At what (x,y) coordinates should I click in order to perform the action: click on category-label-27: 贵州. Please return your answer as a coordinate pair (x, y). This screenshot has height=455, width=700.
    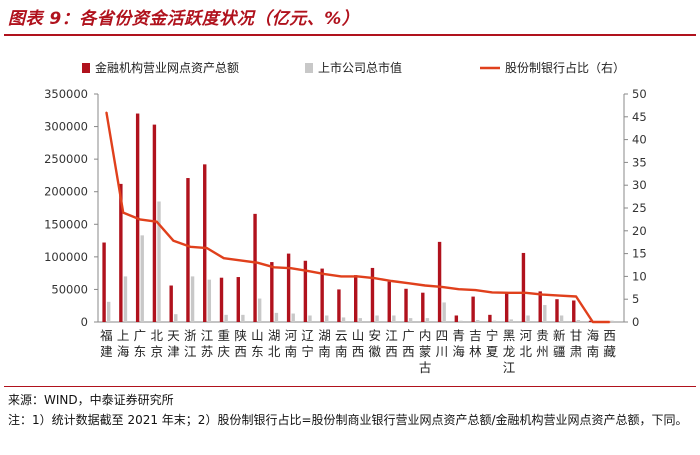
    Looking at the image, I should click on (542, 343).